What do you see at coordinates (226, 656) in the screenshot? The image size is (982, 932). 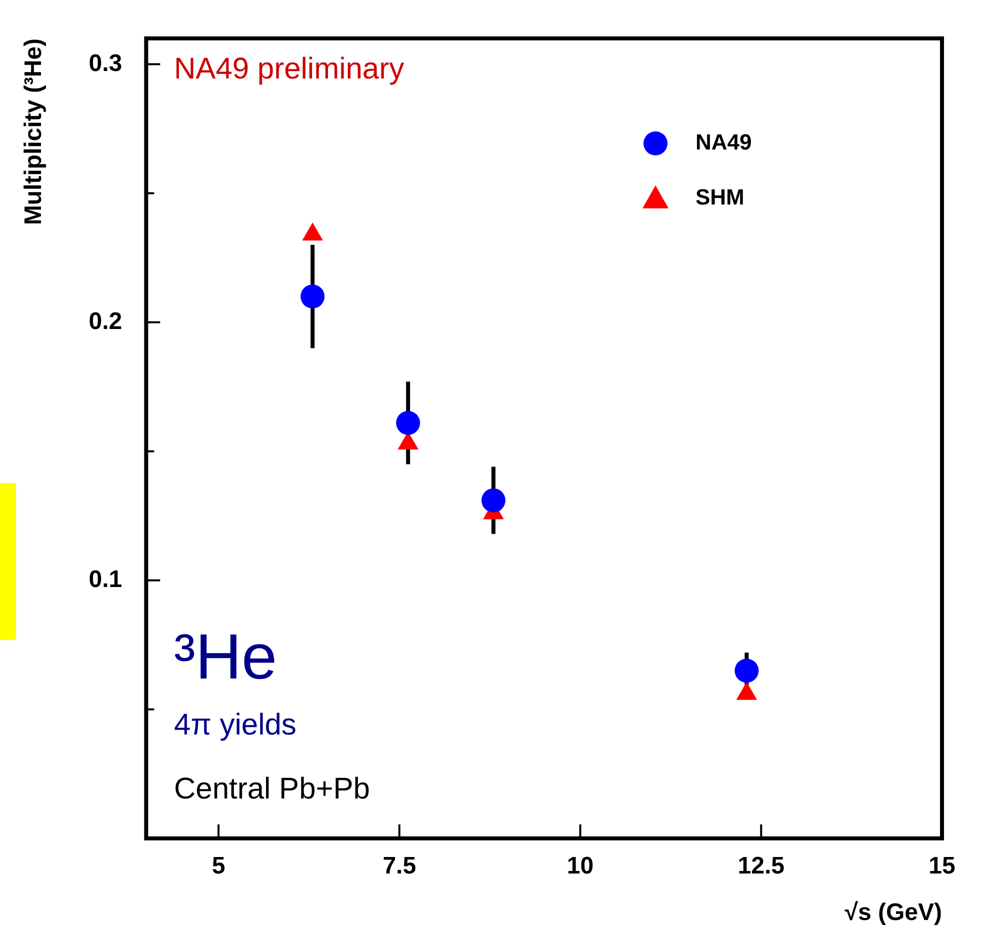 I see `annotation: ³He` at bounding box center [226, 656].